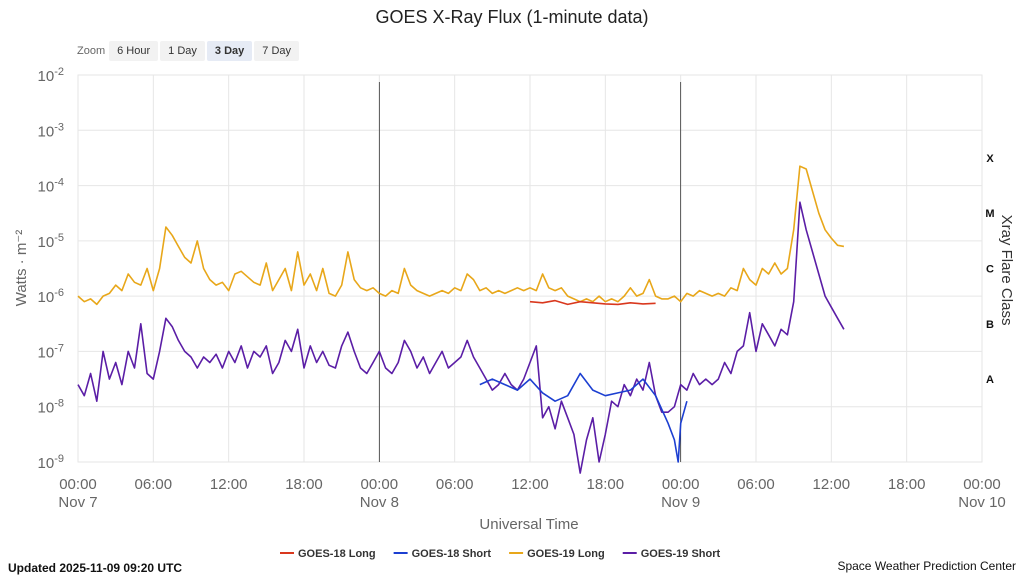 The width and height of the screenshot is (1024, 576). Describe the element at coordinates (21, 268) in the screenshot. I see `y-axis-label: Watts · m⁻²` at that location.